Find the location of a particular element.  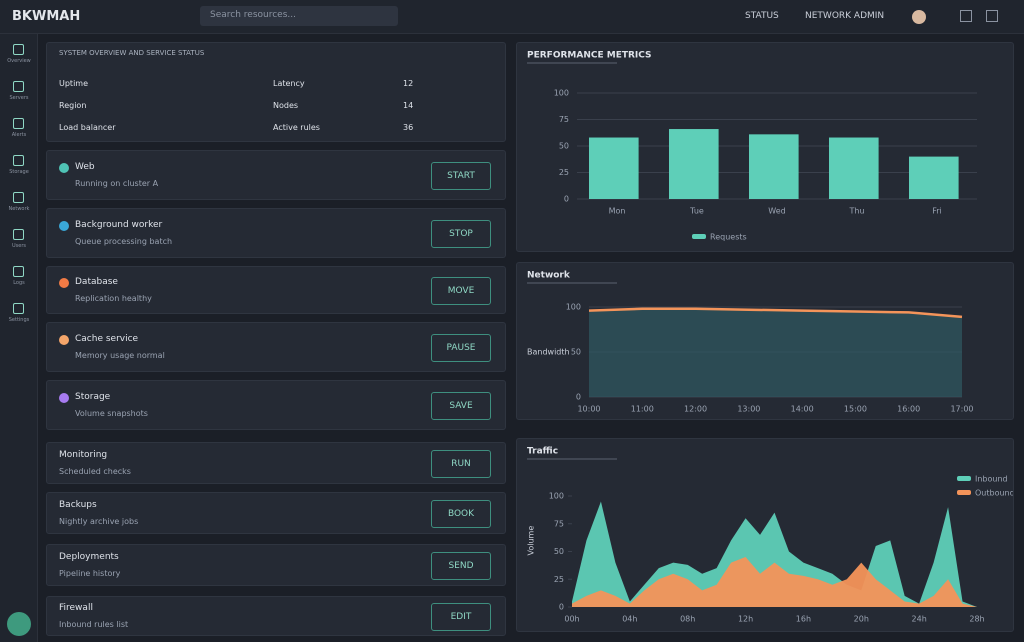

item-title: Monitoring is located at coordinates (83, 455).